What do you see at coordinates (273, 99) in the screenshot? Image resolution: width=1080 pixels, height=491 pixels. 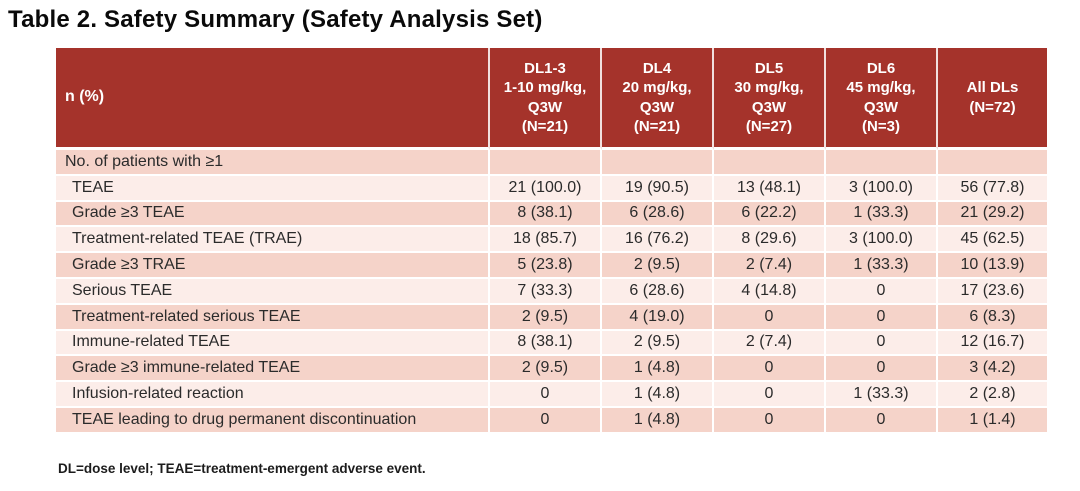 I see `column-header-n-percent: n (%)` at bounding box center [273, 99].